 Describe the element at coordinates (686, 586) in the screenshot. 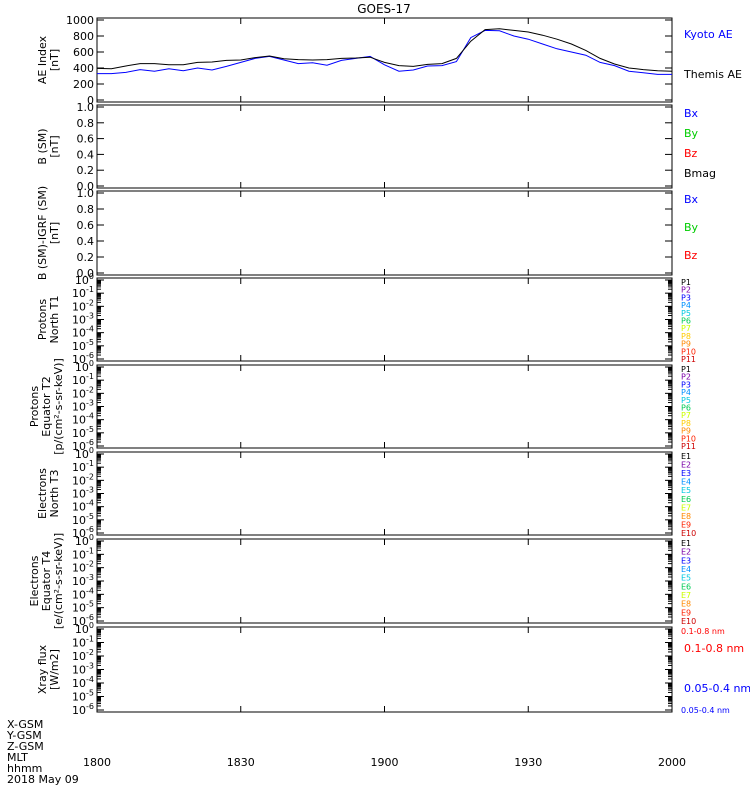

I see `legend-entry: E6` at that location.